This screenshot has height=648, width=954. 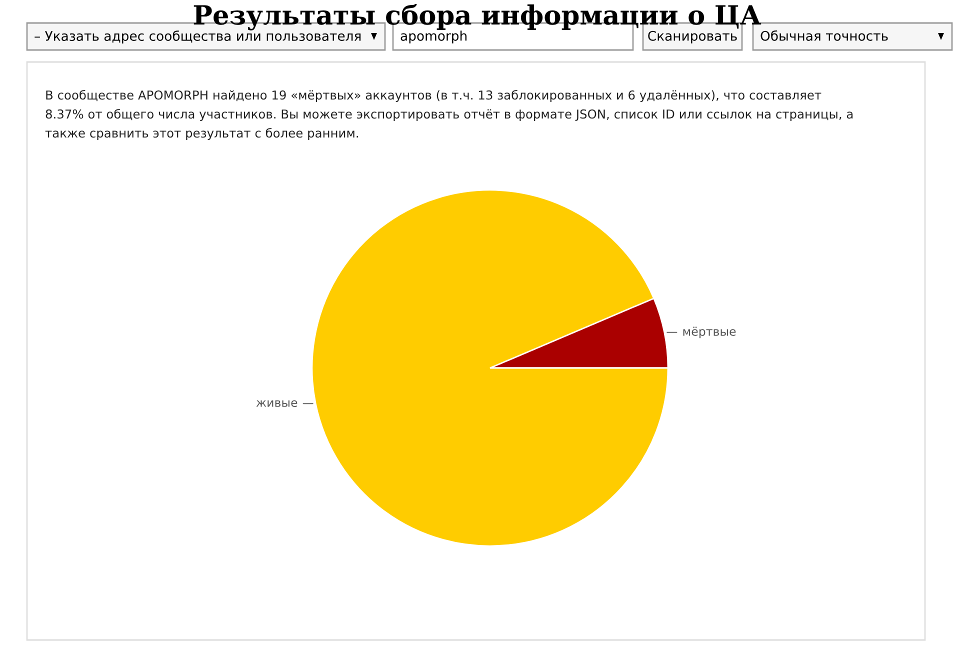 What do you see at coordinates (449, 115) in the screenshot?
I see `text: 8.37% от общего числа участников. Вы можете экспортировать отчёт в формате JSON, список ID или ссылок на страницы, а` at bounding box center [449, 115].